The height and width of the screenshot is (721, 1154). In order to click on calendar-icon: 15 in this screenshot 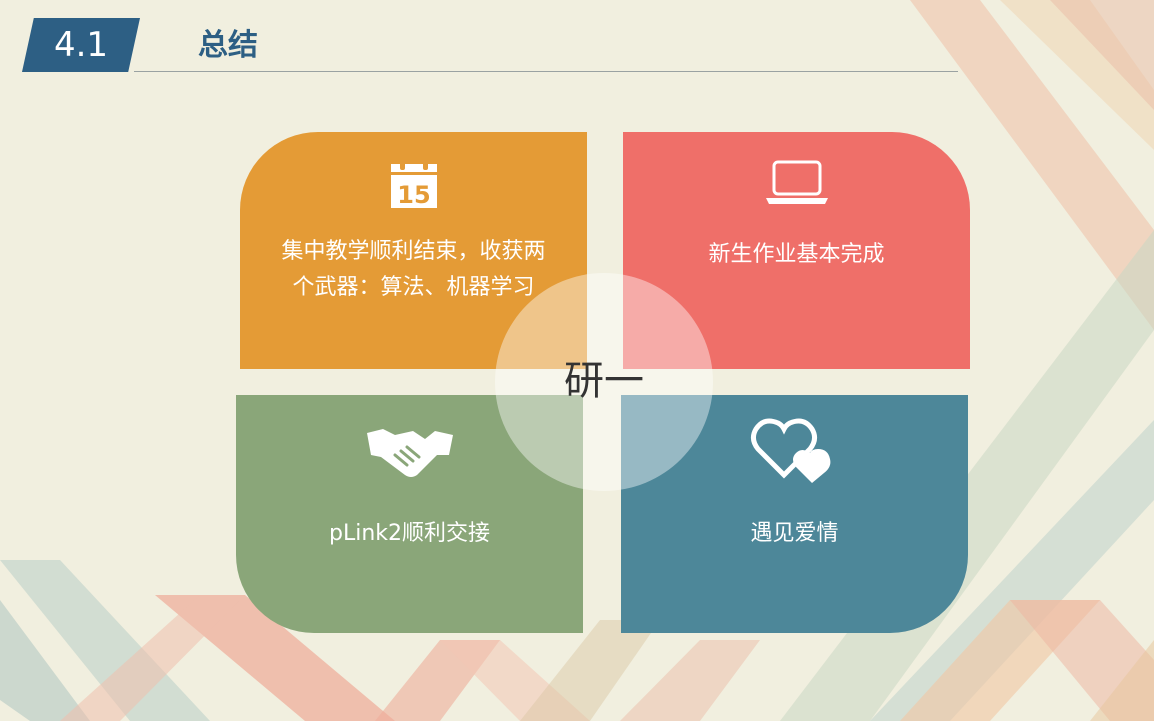, I will do `click(413, 185)`.